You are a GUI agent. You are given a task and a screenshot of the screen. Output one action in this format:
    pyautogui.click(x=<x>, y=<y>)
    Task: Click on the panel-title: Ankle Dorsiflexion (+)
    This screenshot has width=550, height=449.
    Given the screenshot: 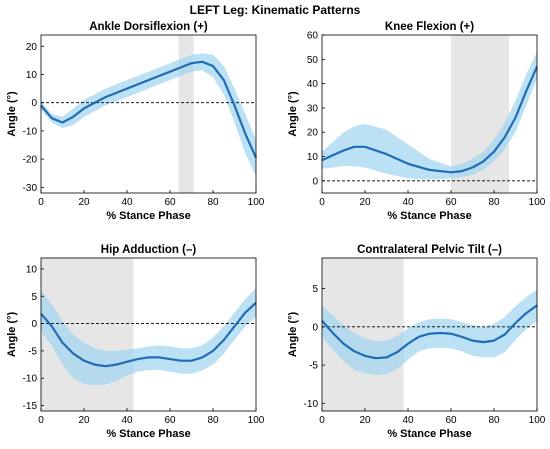 What is the action you would take?
    pyautogui.click(x=148, y=27)
    